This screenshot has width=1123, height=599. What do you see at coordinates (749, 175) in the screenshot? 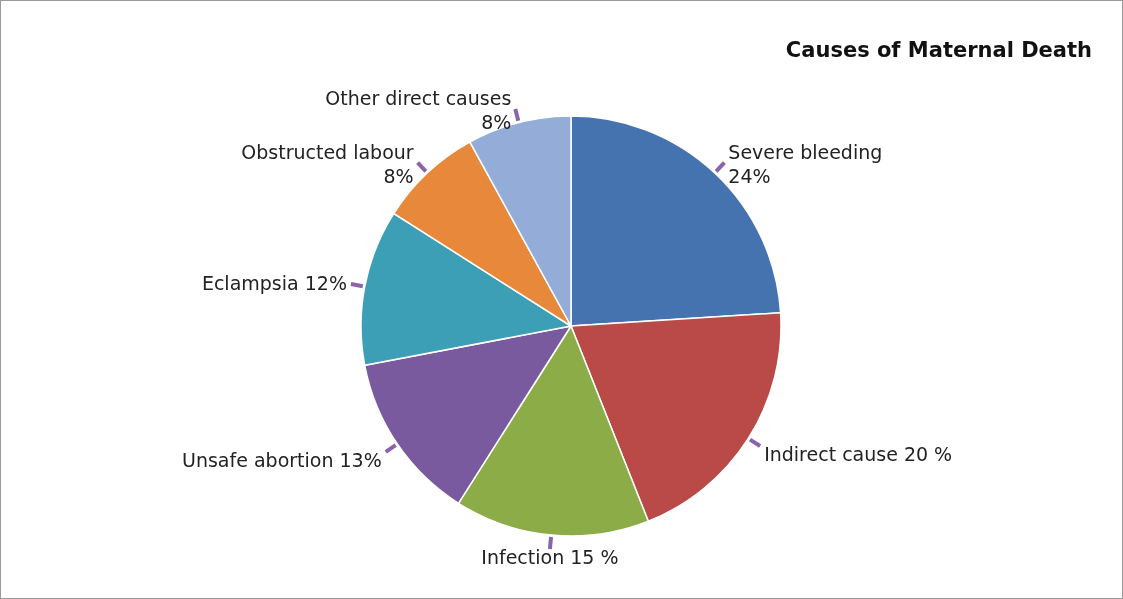
I see `data-label: 24%` at bounding box center [749, 175].